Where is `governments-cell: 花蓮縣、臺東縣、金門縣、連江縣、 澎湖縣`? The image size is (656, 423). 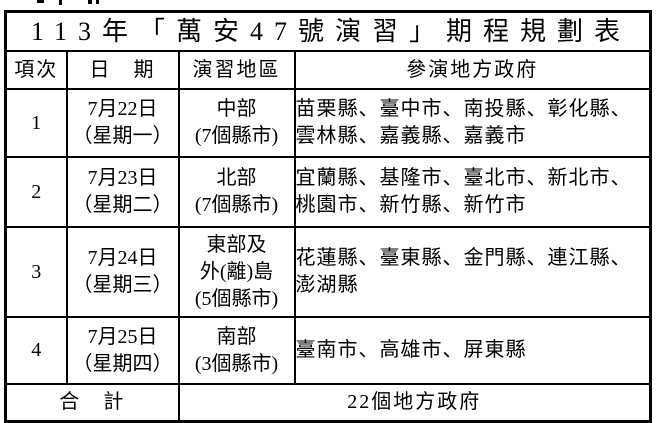
governments-cell: 花蓮縣、臺東縣、金門縣、連江縣、 澎湖縣 is located at coordinates (472, 272).